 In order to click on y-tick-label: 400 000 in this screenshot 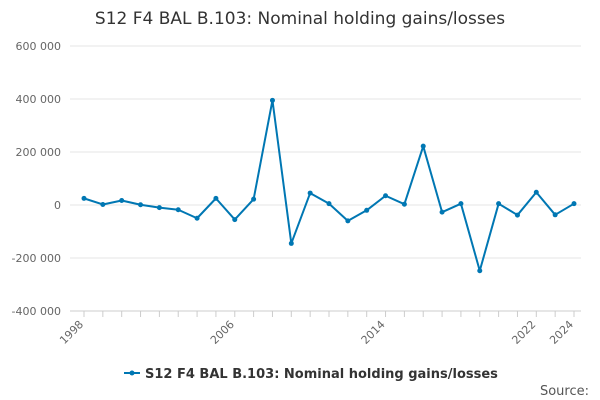, I will do `click(39, 99)`.